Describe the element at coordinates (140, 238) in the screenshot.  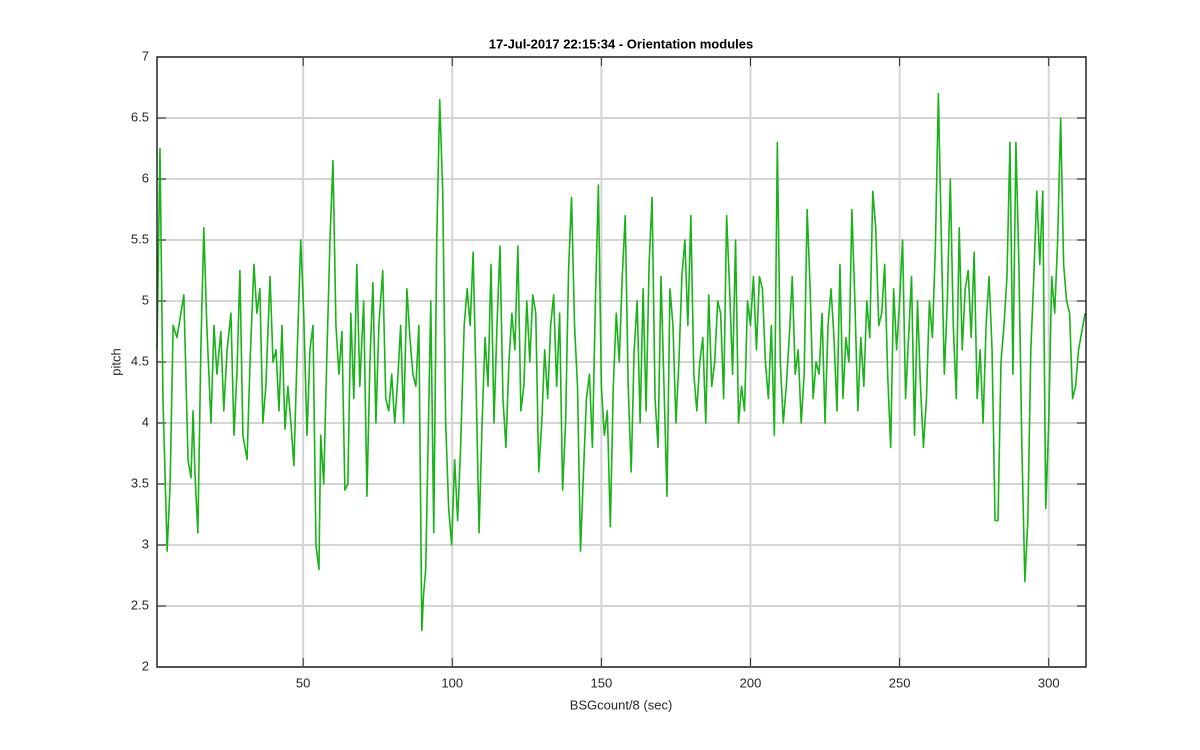
I see `y-tick-label: 5.5` at that location.